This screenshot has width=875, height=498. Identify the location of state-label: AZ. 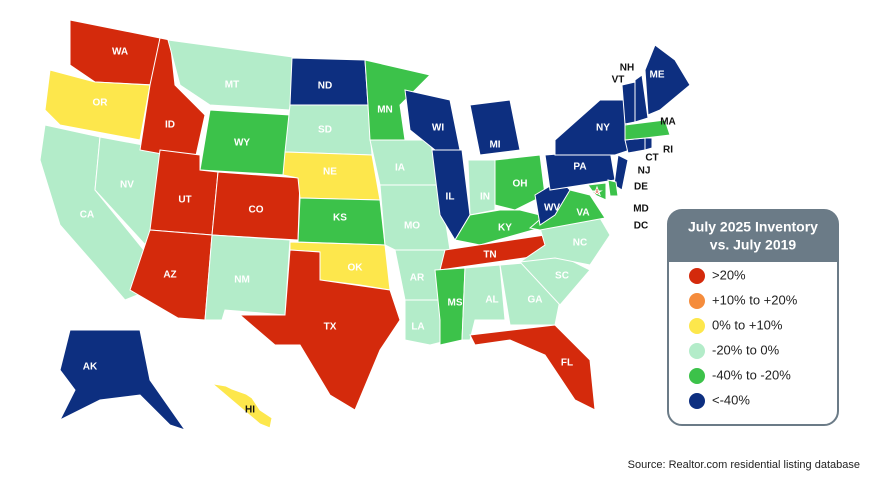
(169, 275).